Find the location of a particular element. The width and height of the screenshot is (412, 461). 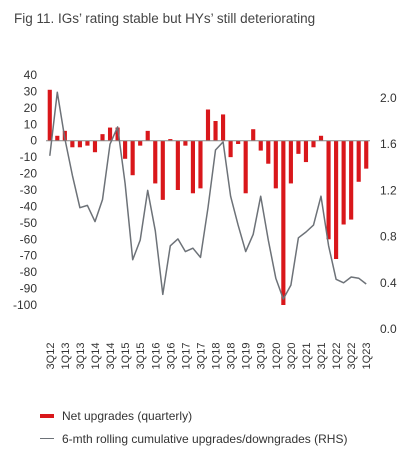

left-tick-label: -60 is located at coordinates (29, 239).